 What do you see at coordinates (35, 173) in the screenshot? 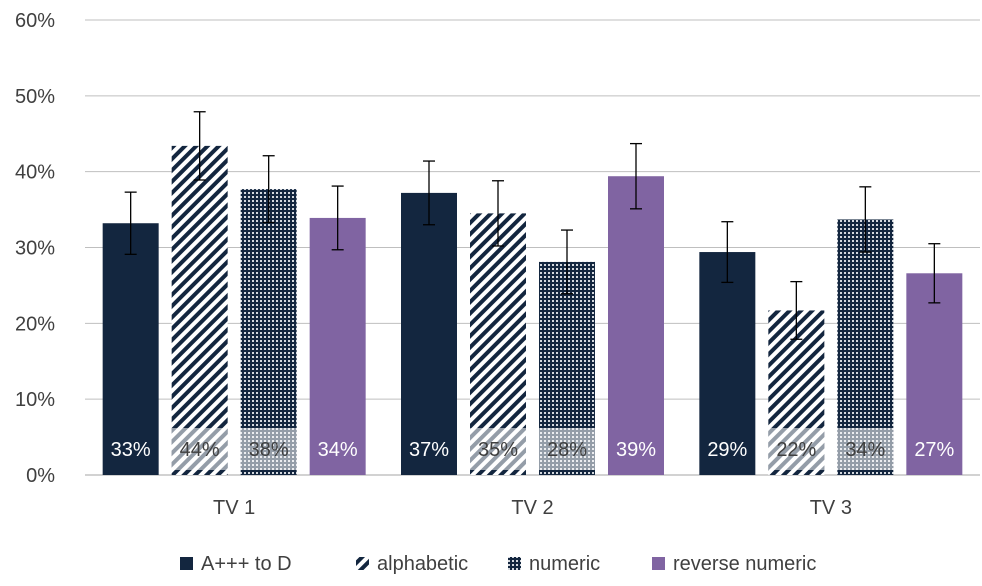
I see `y-tick-label: 40%` at bounding box center [35, 173].